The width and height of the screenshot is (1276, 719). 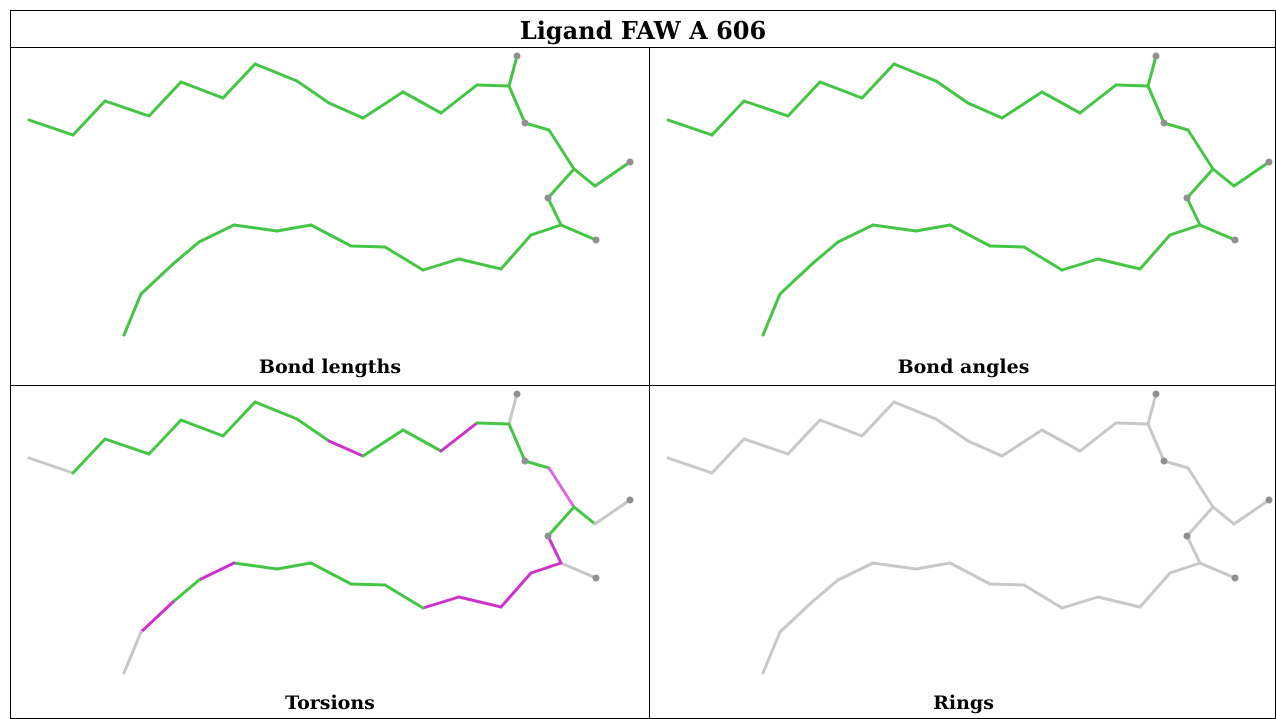 What do you see at coordinates (649, 383) in the screenshot?
I see `panel-divider-vertical` at bounding box center [649, 383].